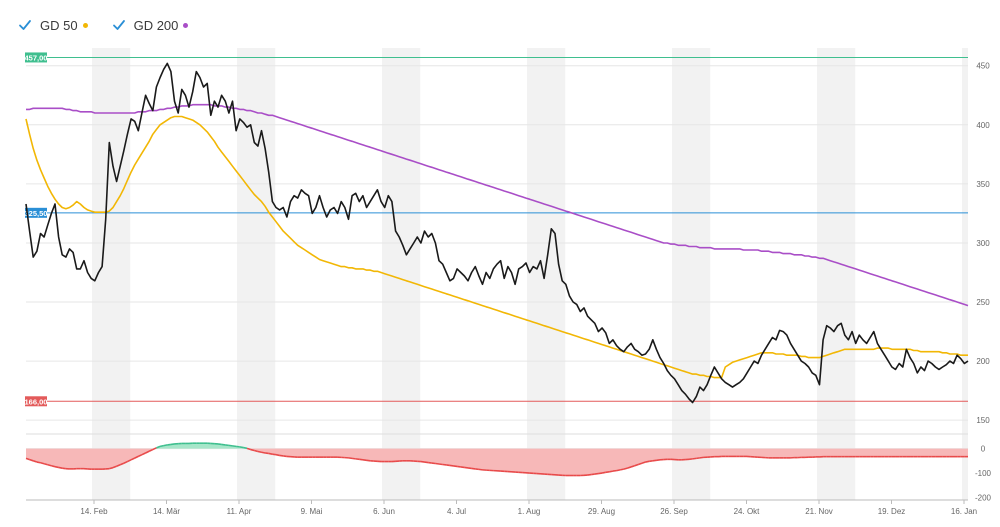  Describe the element at coordinates (964, 511) in the screenshot. I see `x-tick-label: 16. Jan` at that location.